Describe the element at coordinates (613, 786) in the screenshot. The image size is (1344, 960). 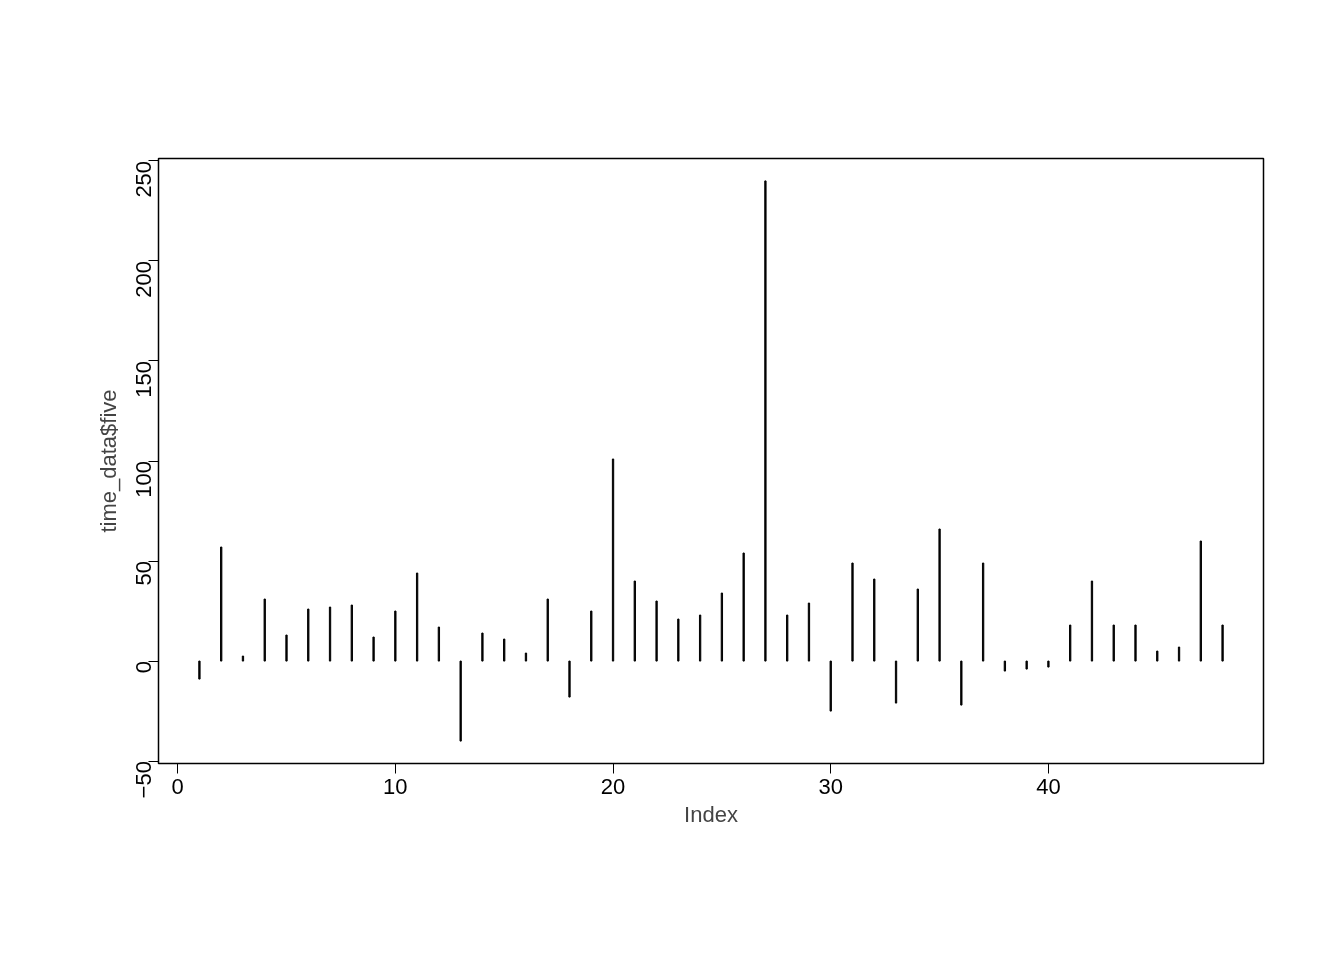
I see `x-tick-label: 20` at that location.